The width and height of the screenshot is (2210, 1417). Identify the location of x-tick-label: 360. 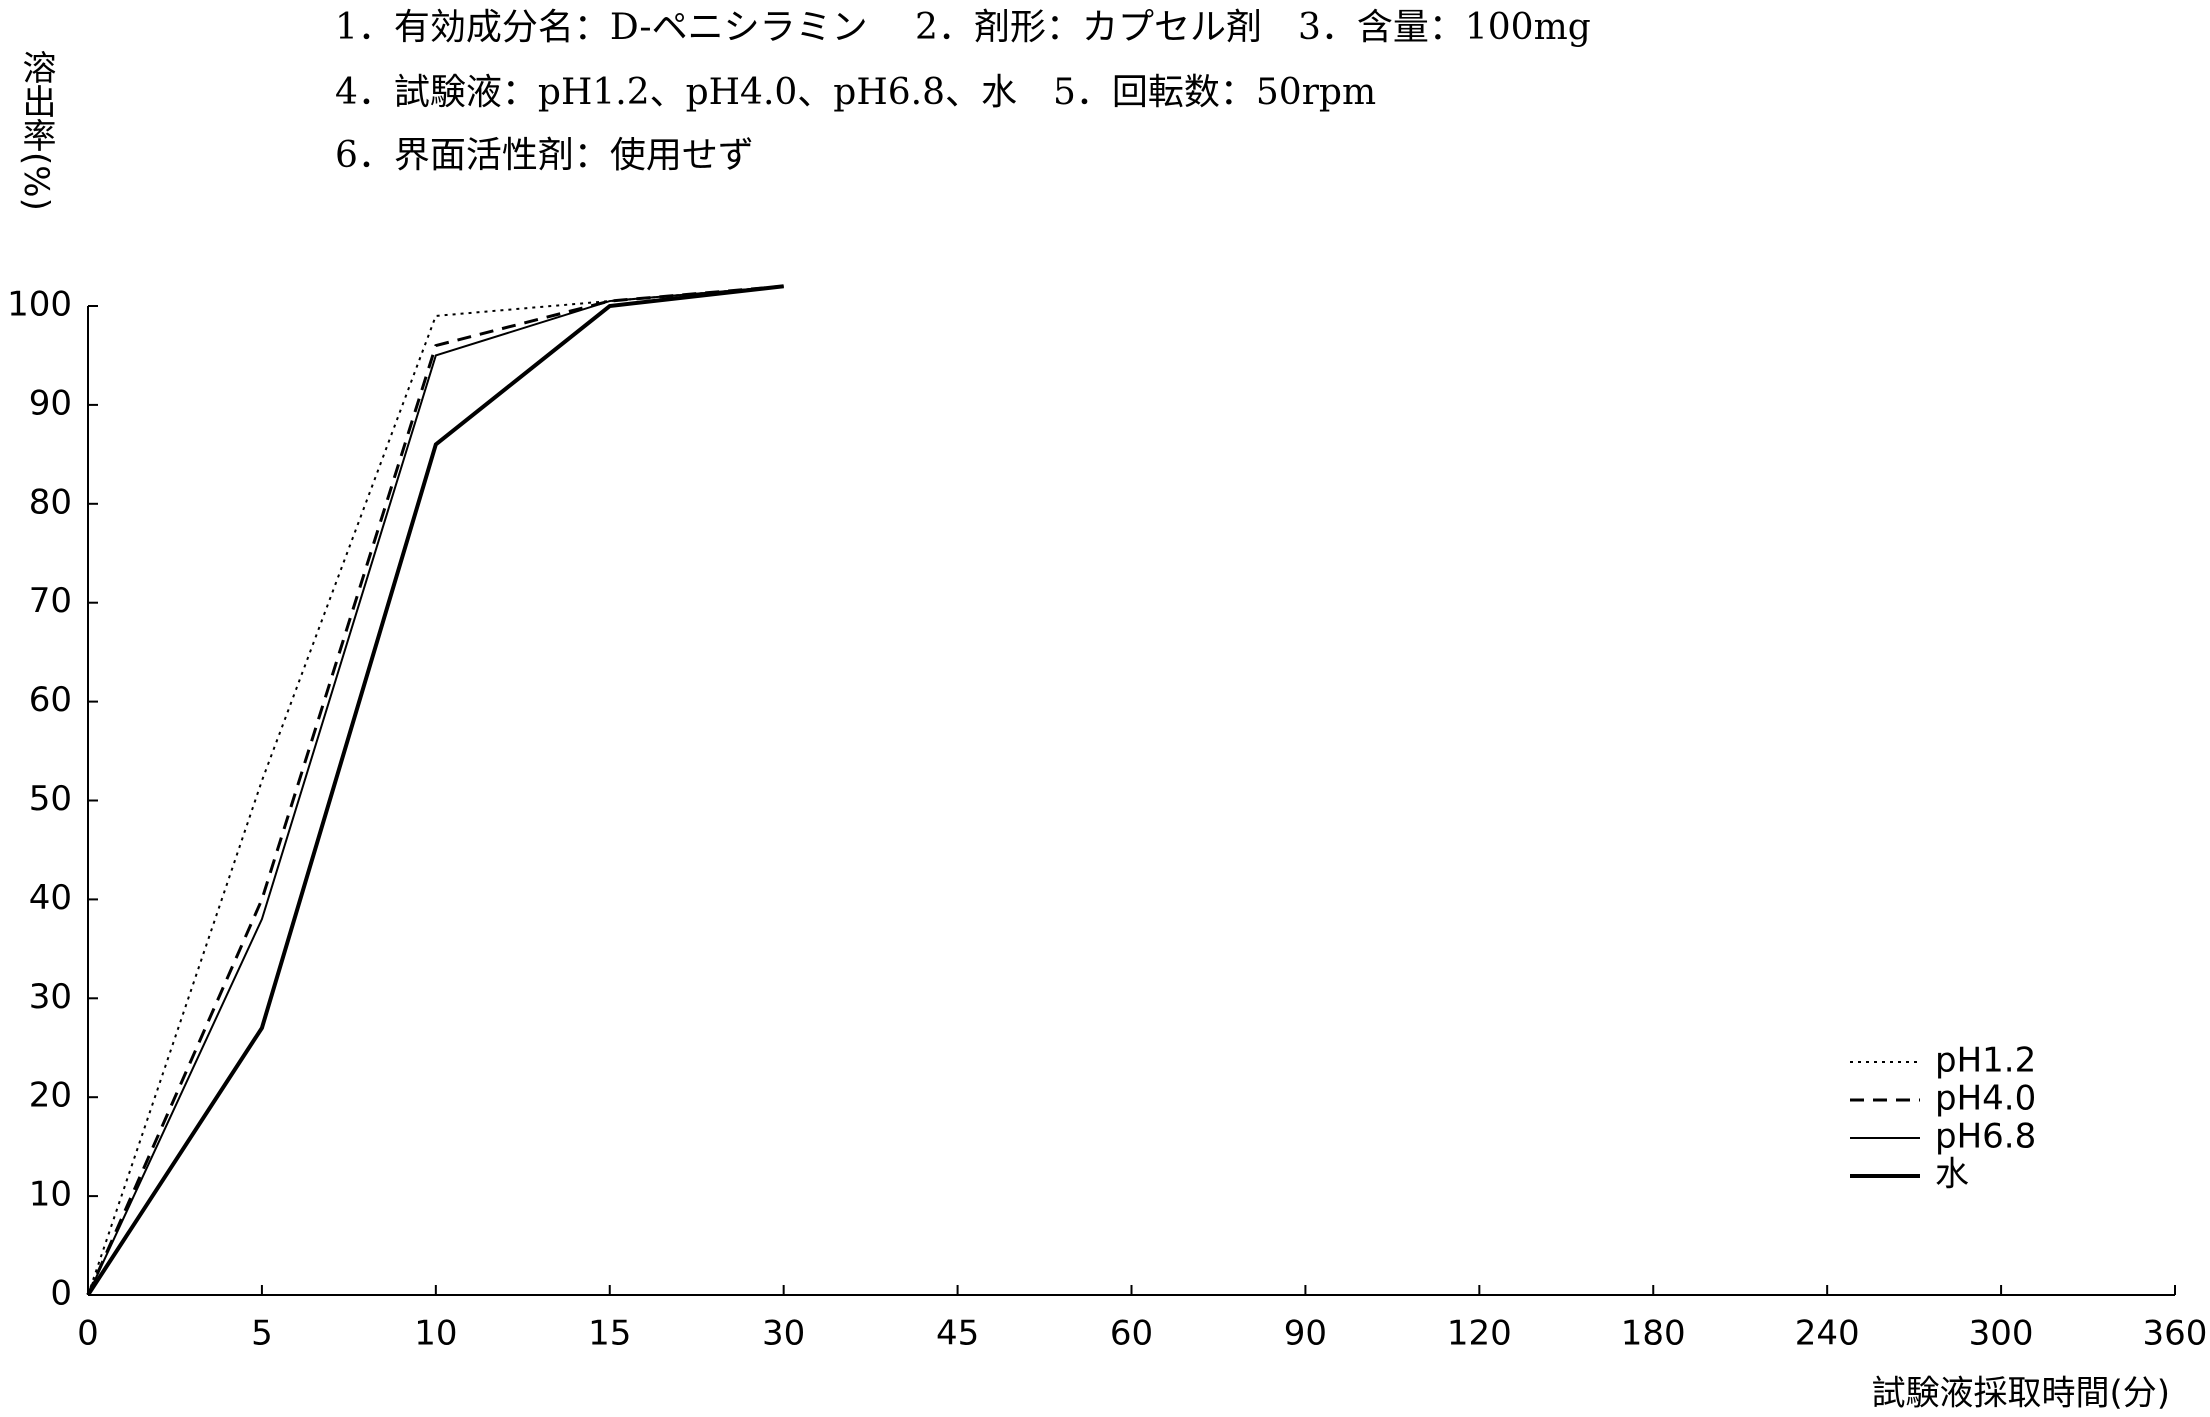
(2175, 1334).